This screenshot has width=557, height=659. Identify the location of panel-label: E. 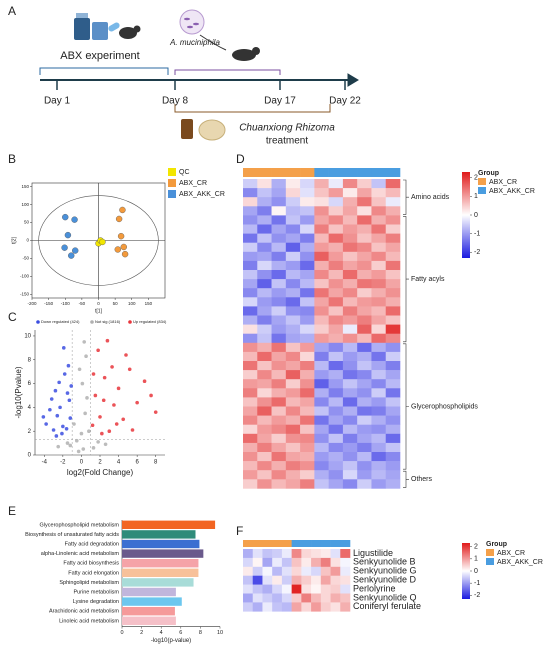
(12, 511).